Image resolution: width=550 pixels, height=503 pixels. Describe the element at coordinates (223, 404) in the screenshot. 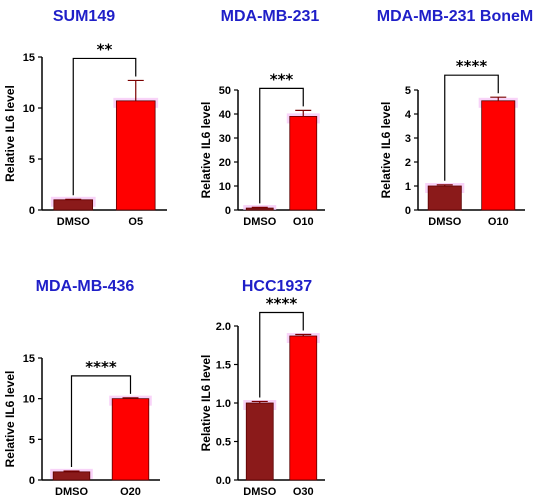

I see `y-tick-label: 1.0` at that location.